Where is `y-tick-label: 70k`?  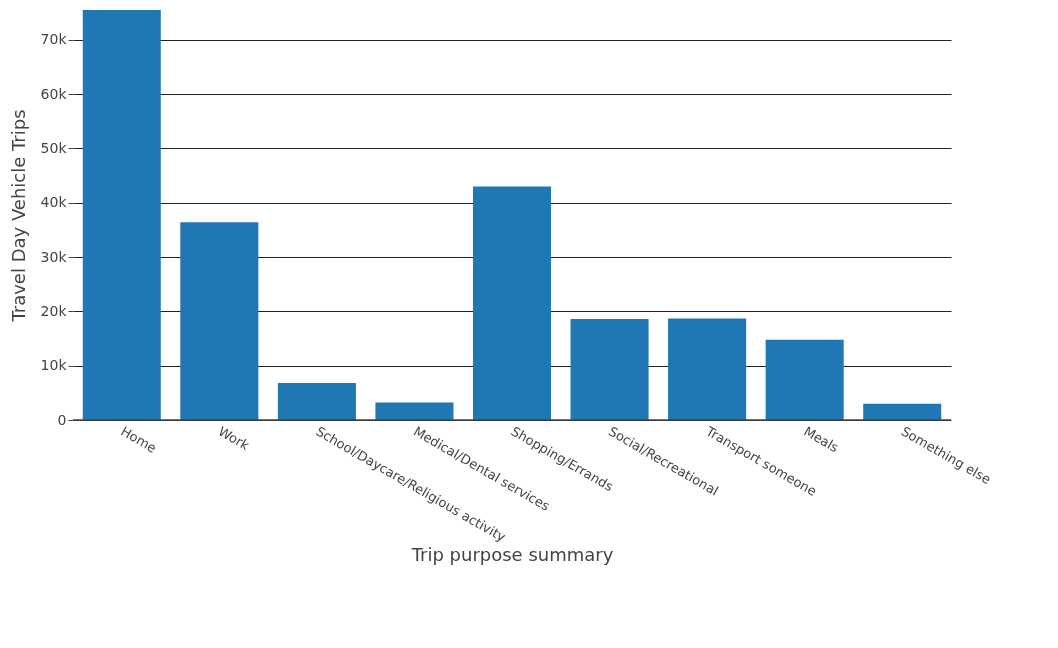
y-tick-label: 70k is located at coordinates (54, 39).